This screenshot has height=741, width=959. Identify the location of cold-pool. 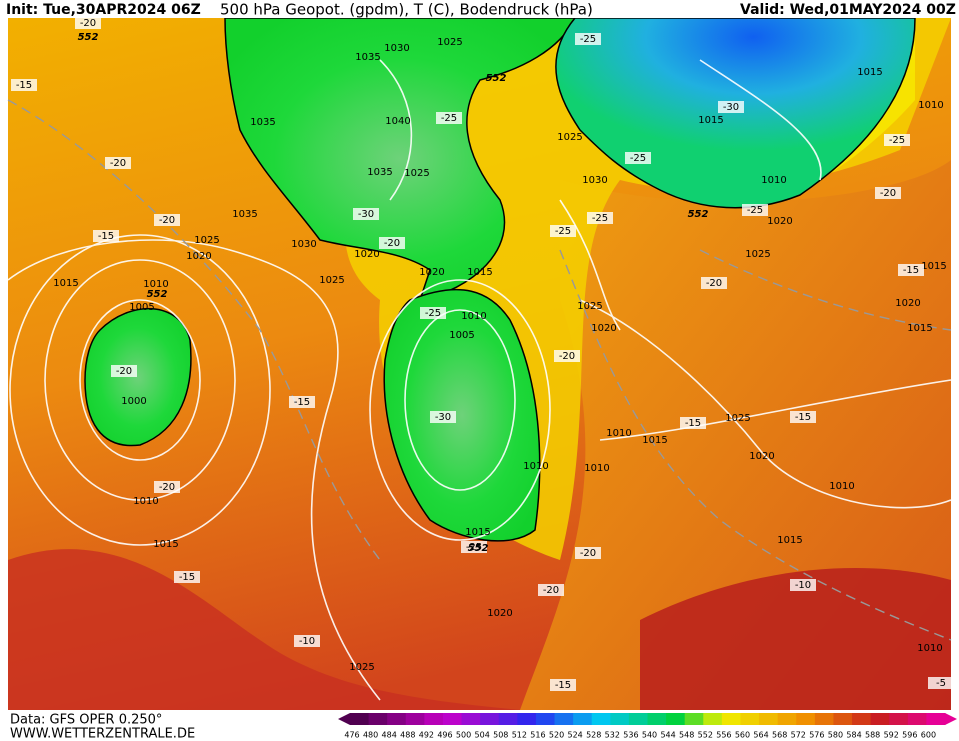
(462, 415).